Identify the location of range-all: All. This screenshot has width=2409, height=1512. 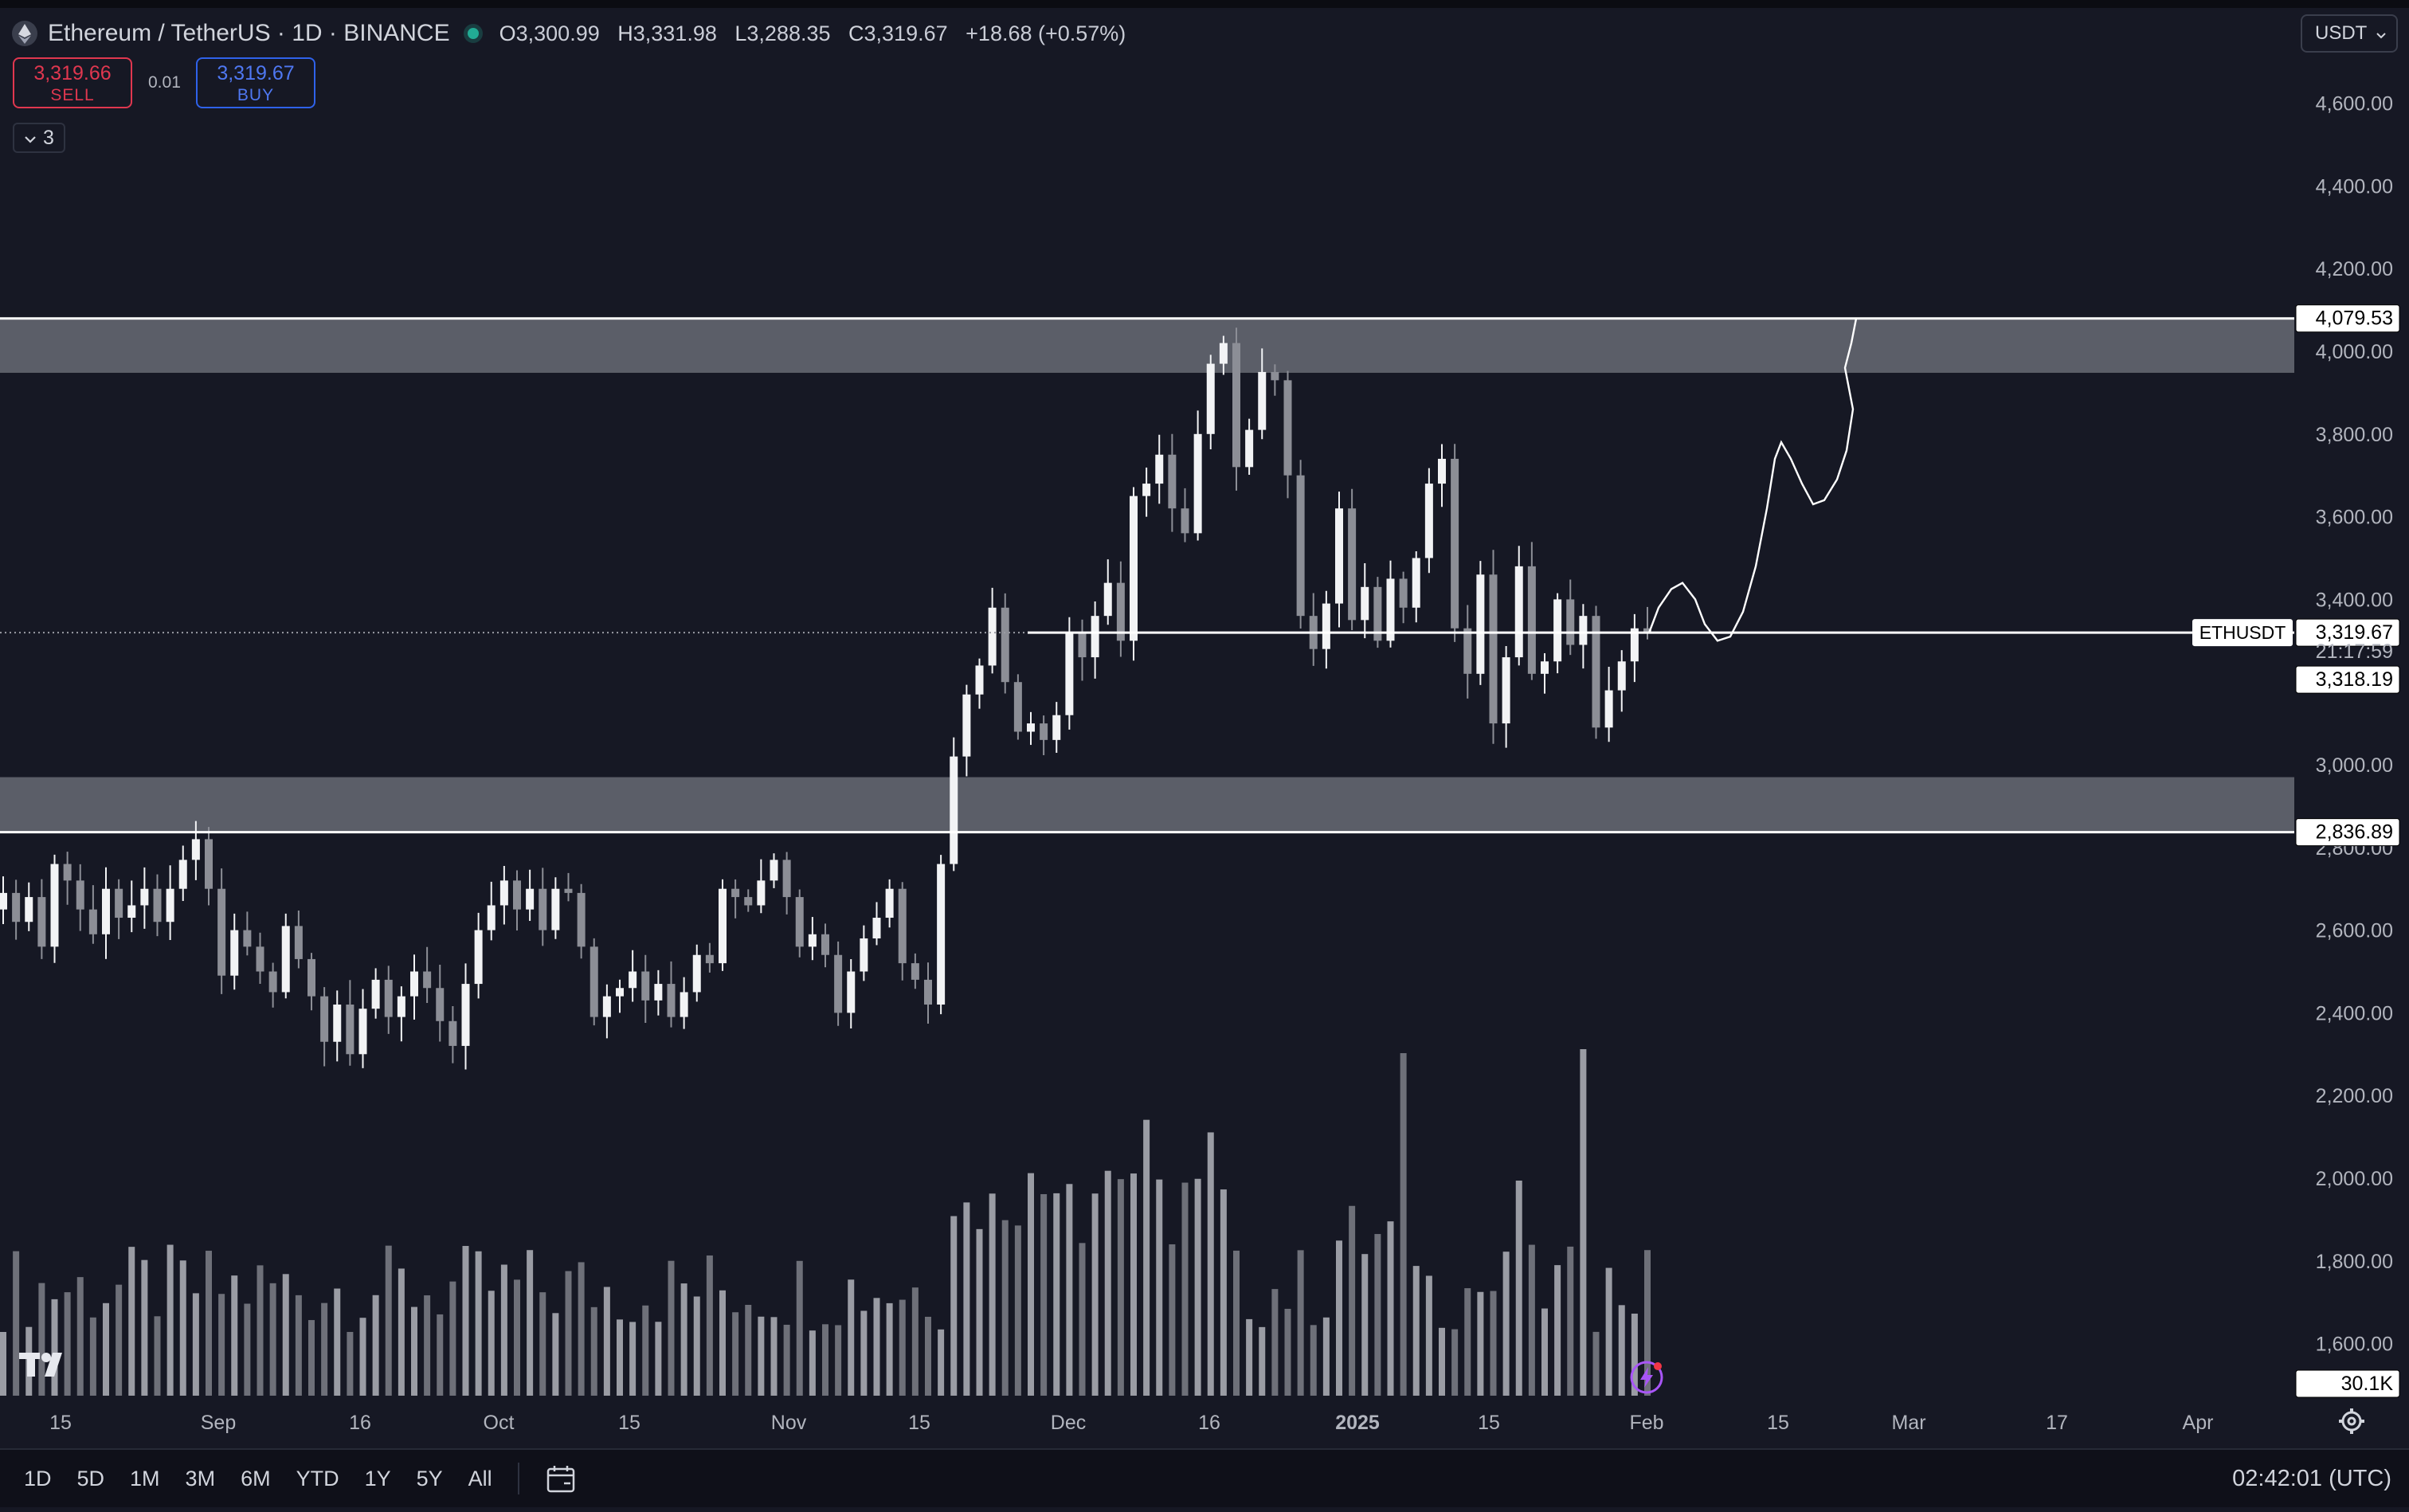
(480, 1478).